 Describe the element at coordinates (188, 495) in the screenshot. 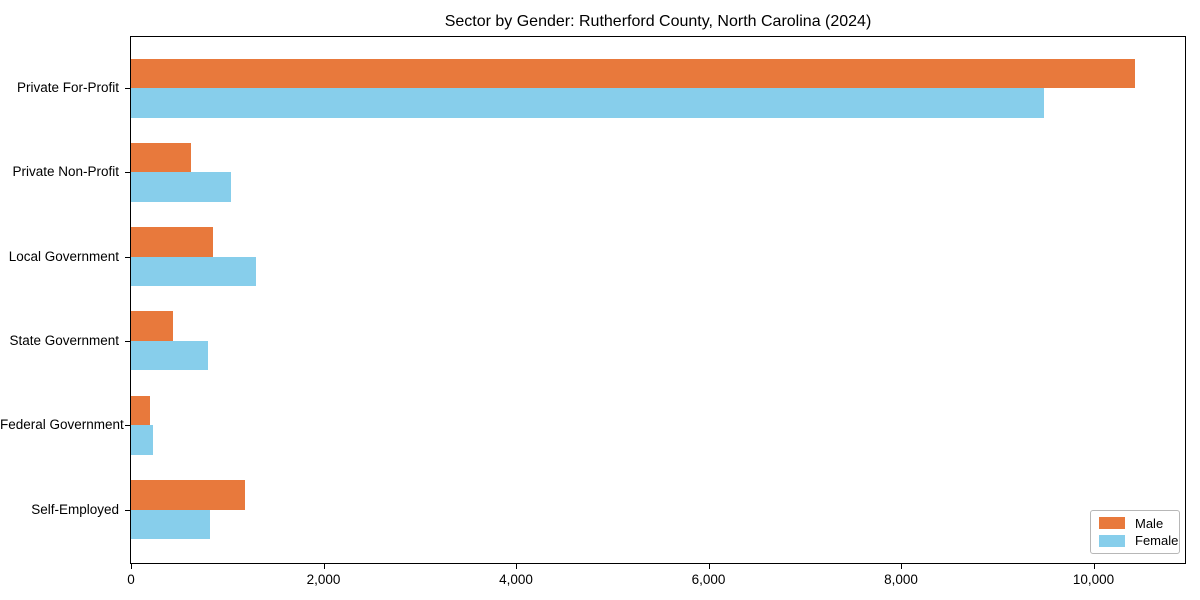

I see `bar-male-self-employed` at that location.